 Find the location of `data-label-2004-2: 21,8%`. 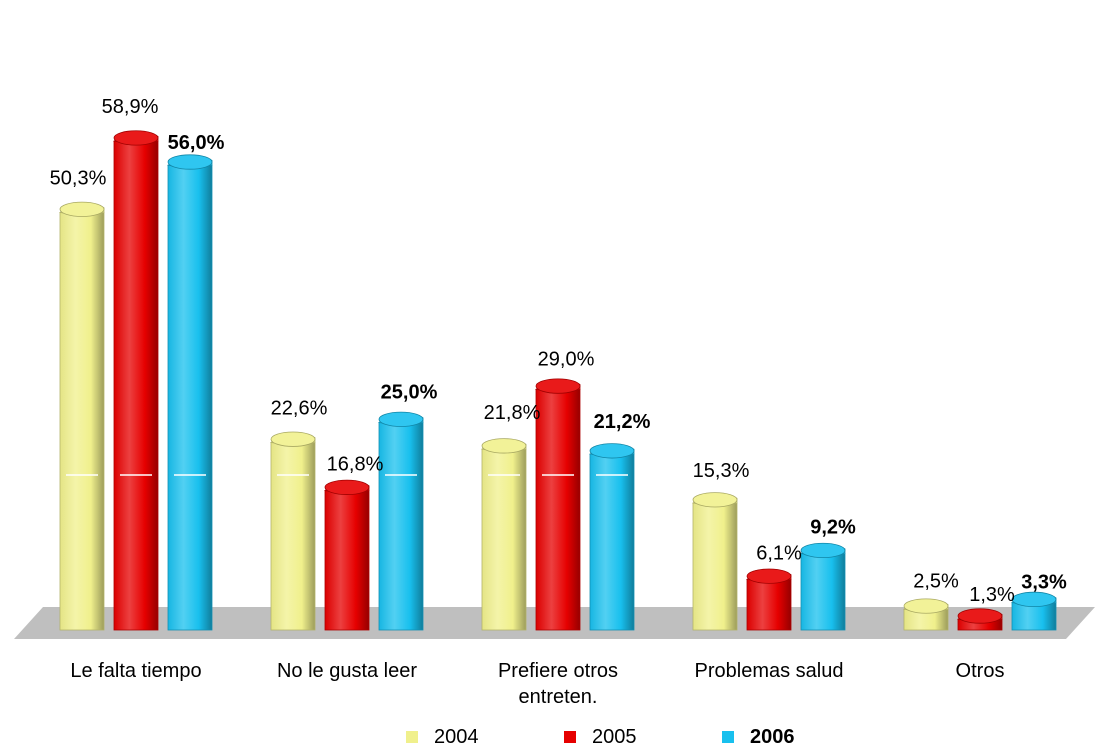

data-label-2004-2: 21,8% is located at coordinates (512, 413).